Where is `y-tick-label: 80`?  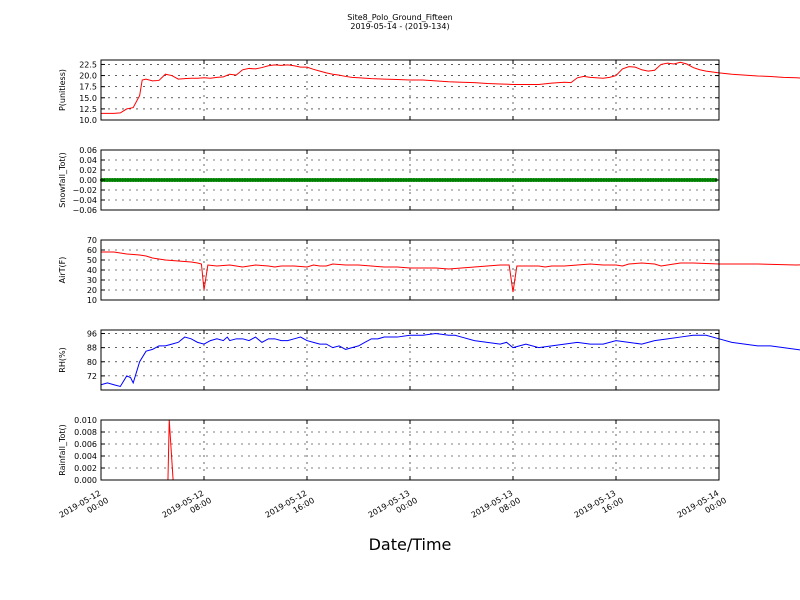 y-tick-label: 80 is located at coordinates (92, 362).